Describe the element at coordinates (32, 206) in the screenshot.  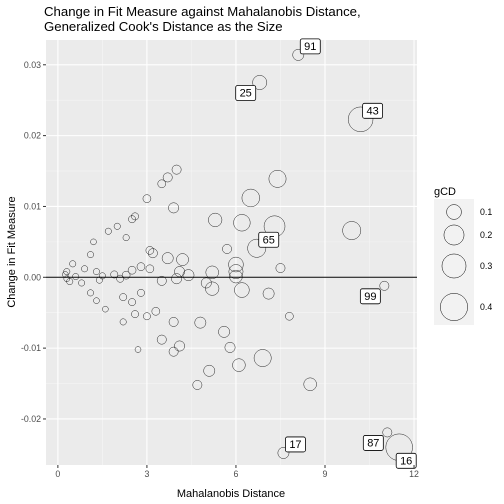
I see `y-tick-label: 0.01` at that location.